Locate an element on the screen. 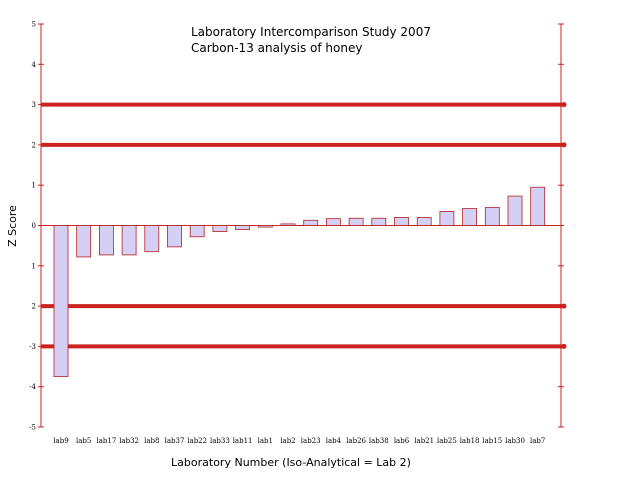 The width and height of the screenshot is (640, 480). category-label: lab37 is located at coordinates (175, 441).